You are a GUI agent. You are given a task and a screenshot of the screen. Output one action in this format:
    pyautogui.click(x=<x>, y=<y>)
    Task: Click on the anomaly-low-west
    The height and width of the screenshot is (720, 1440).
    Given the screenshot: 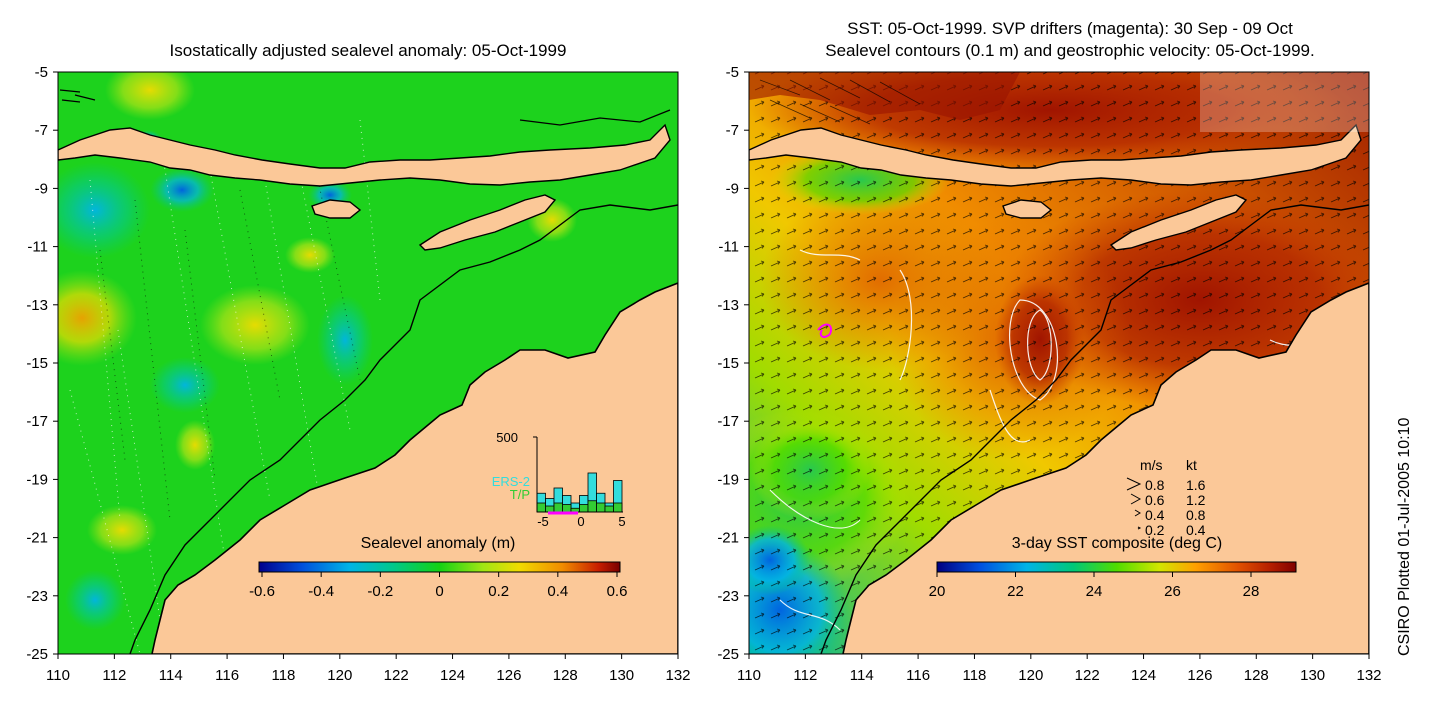 What is the action you would take?
    pyautogui.click(x=104, y=210)
    